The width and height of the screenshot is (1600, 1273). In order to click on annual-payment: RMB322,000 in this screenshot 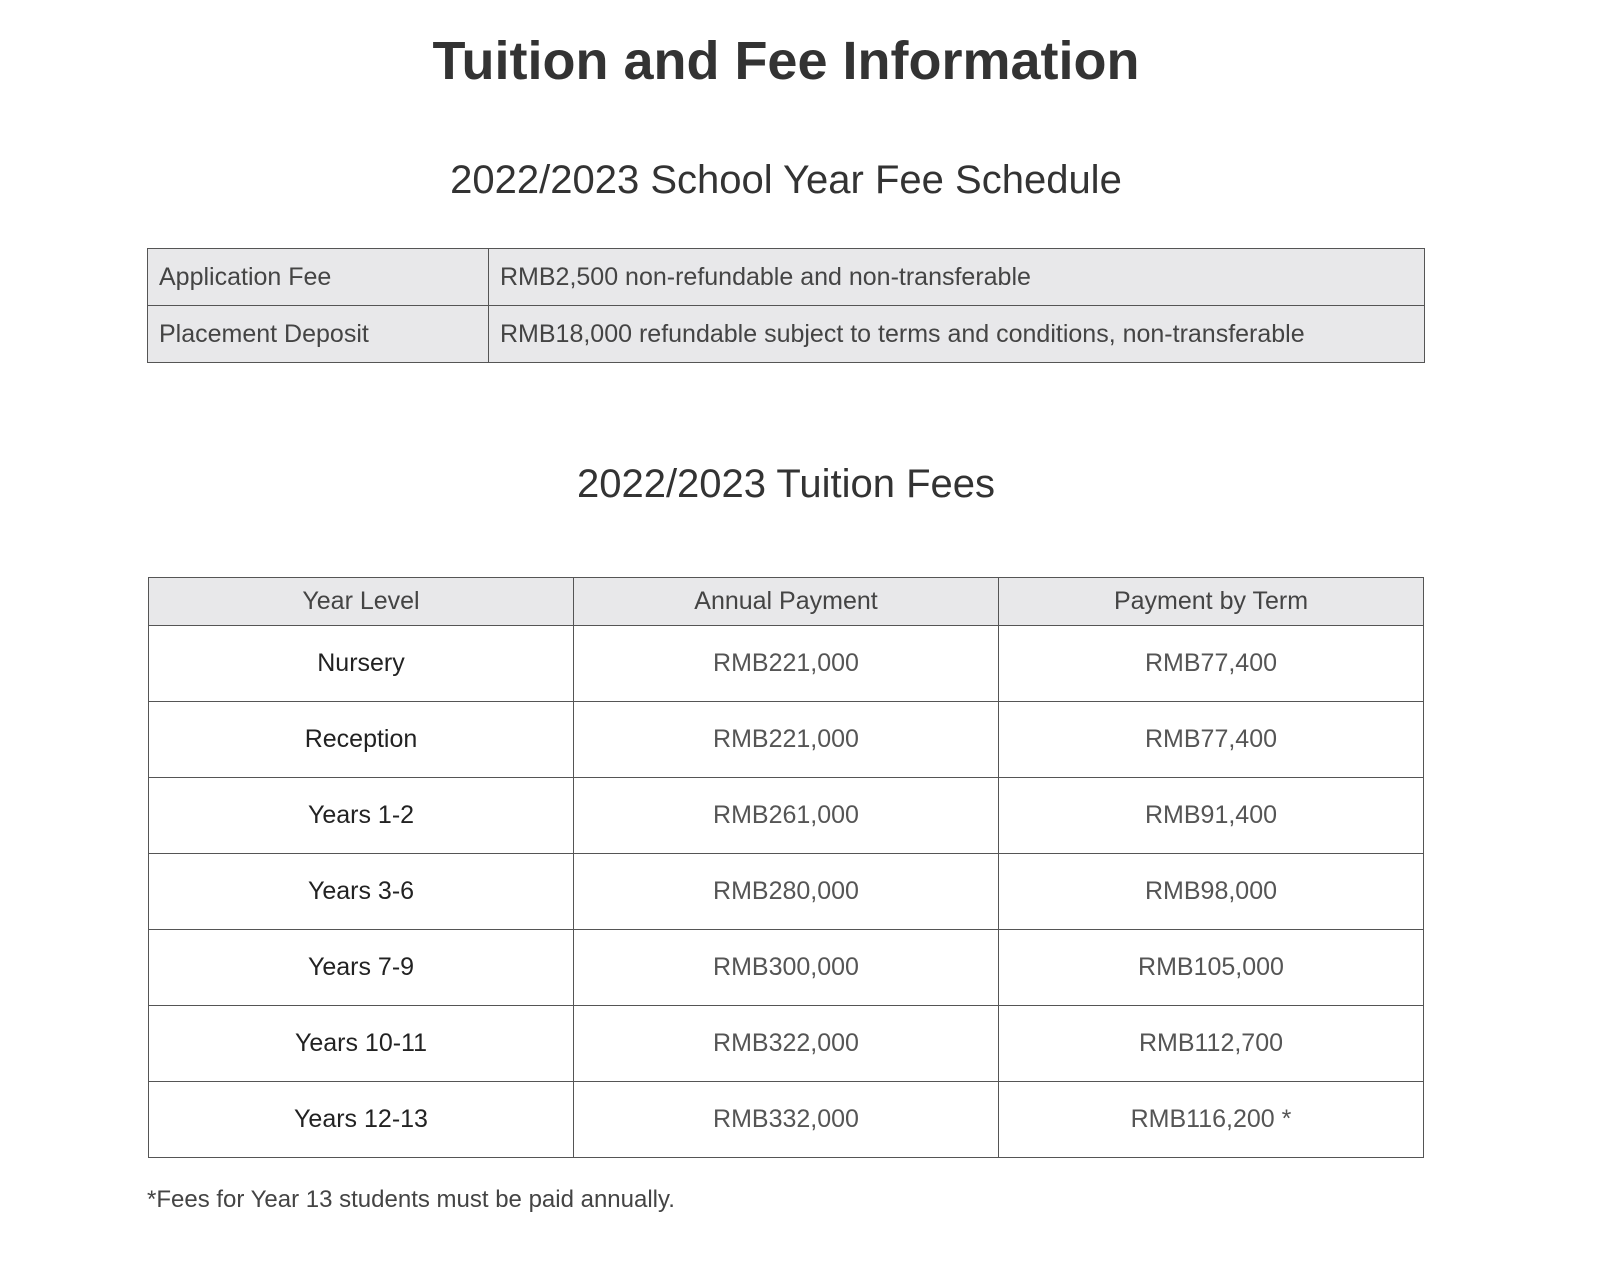, I will do `click(786, 1043)`.